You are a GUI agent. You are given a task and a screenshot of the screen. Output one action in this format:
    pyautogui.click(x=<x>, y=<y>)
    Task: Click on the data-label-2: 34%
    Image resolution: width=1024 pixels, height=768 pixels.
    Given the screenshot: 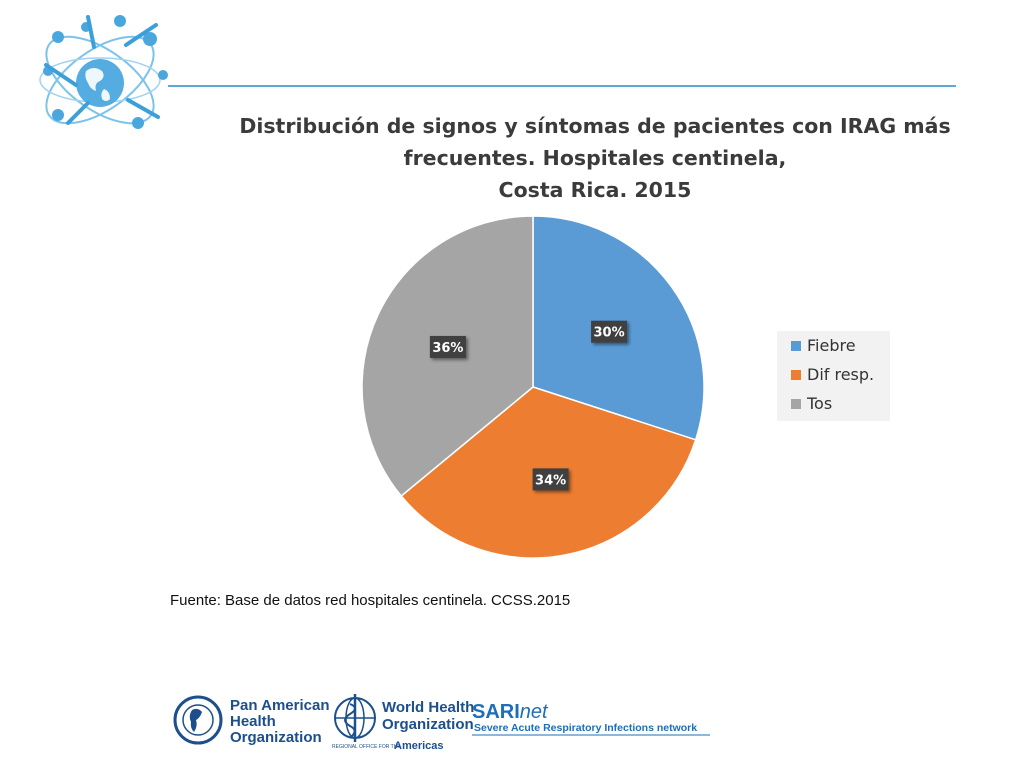 What is the action you would take?
    pyautogui.click(x=550, y=479)
    